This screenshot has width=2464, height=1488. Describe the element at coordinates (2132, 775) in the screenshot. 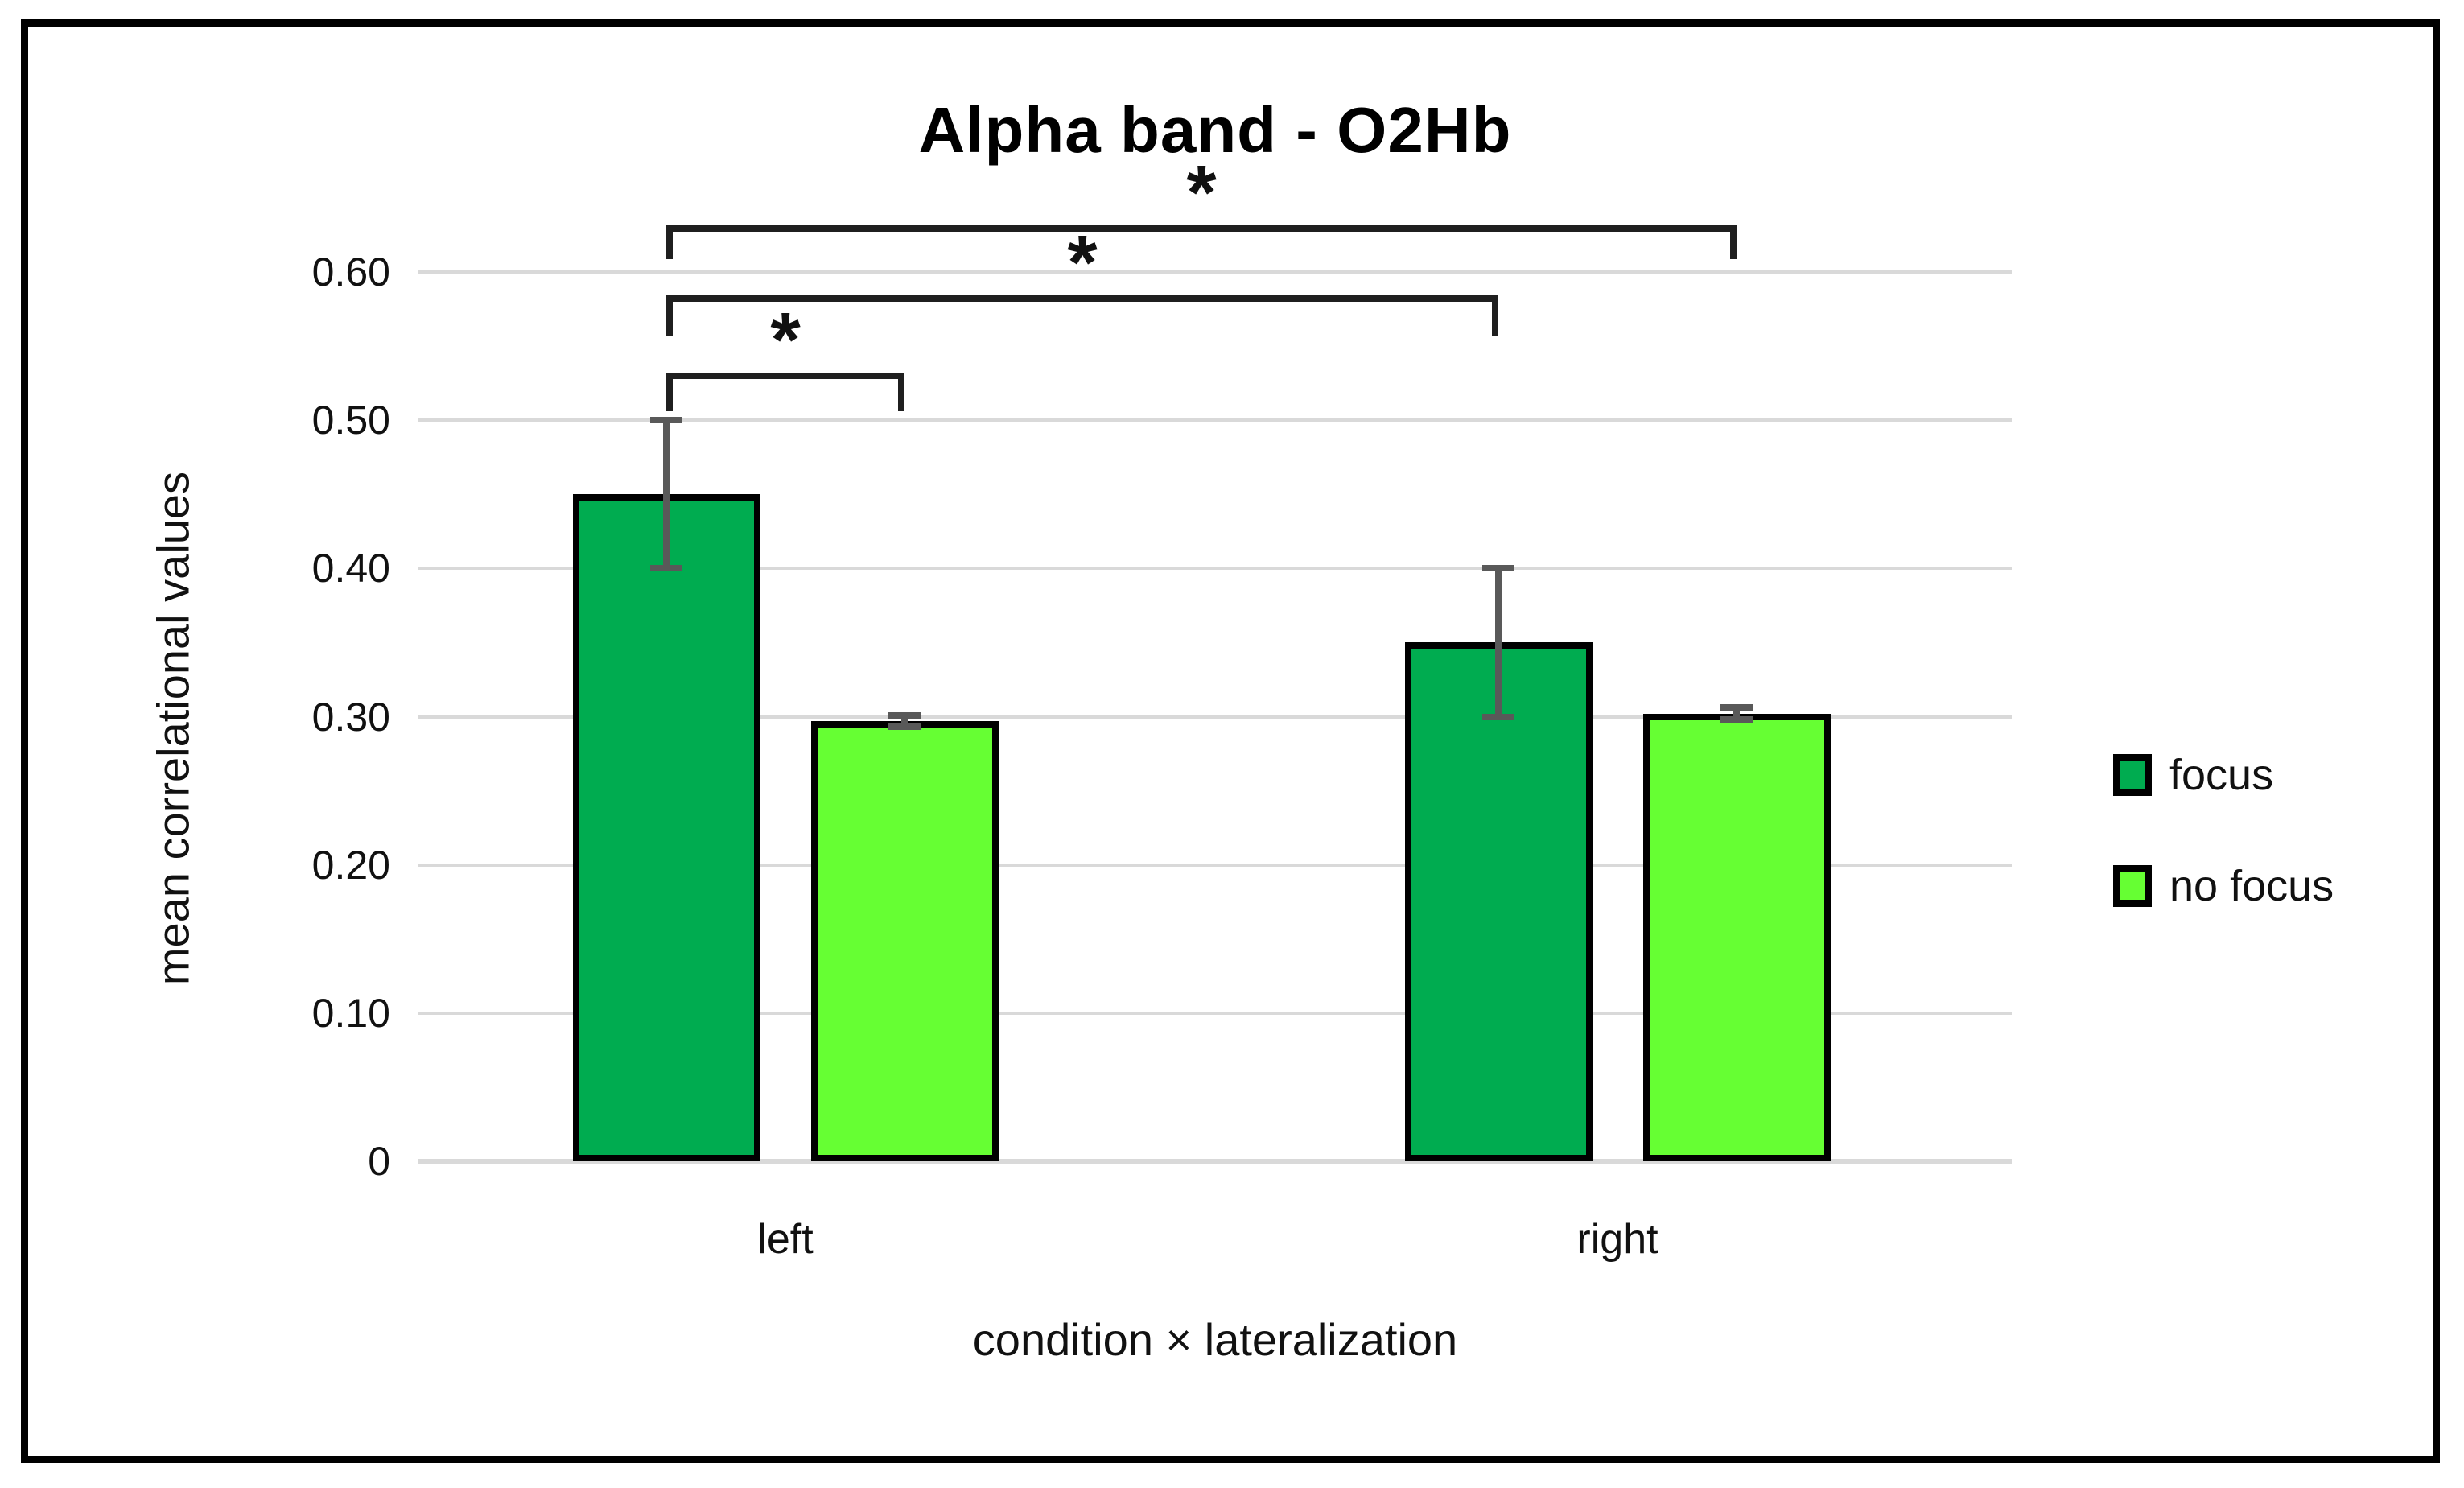

I see `focus-swatch-icon` at that location.